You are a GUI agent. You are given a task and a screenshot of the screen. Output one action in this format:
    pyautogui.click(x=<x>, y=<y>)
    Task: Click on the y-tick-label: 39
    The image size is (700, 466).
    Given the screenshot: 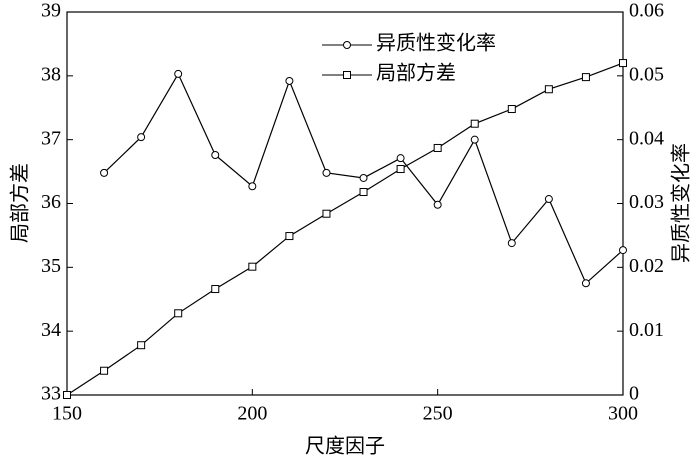 What is the action you would take?
    pyautogui.click(x=51, y=11)
    